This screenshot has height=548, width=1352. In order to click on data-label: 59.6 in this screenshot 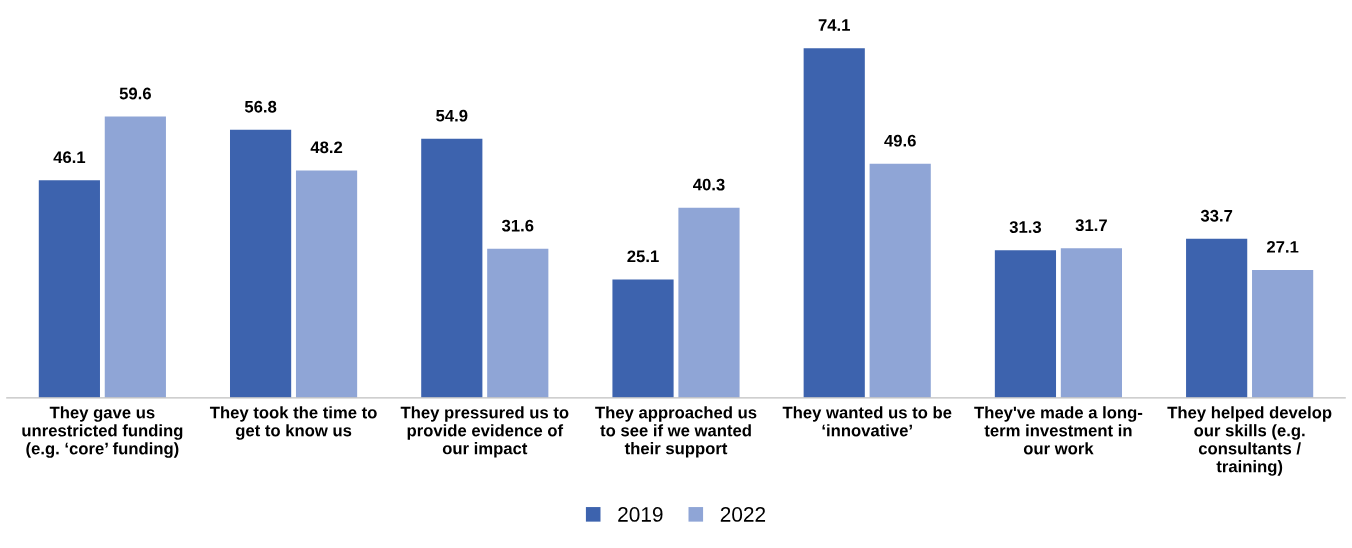, I will do `click(135, 93)`.